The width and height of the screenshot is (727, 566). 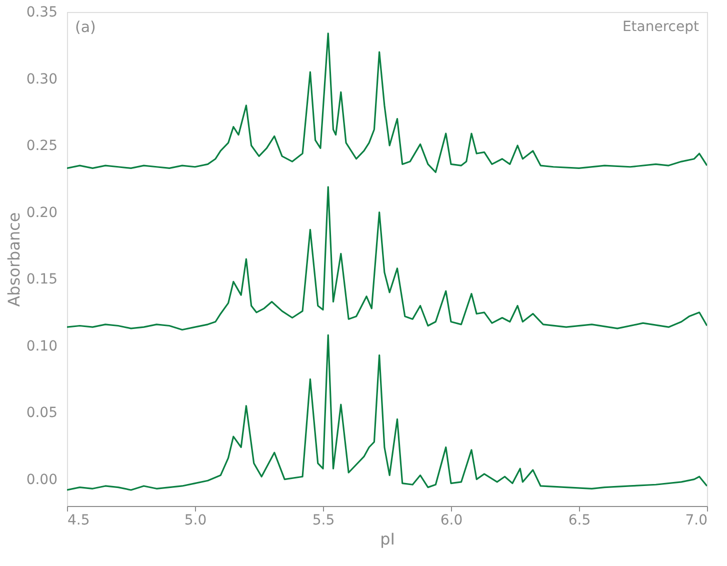 I want to click on y-tick-label: 0.10, so click(x=42, y=346).